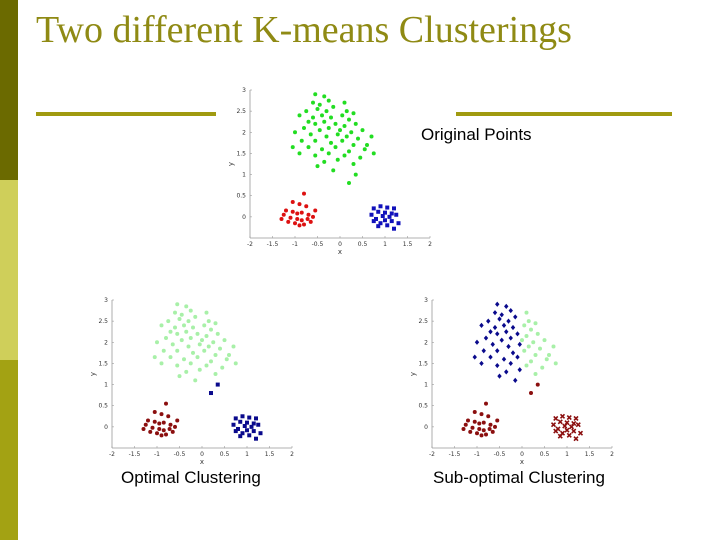 The image size is (720, 540). What do you see at coordinates (244, 175) in the screenshot?
I see `y-tick-label: 1` at bounding box center [244, 175].